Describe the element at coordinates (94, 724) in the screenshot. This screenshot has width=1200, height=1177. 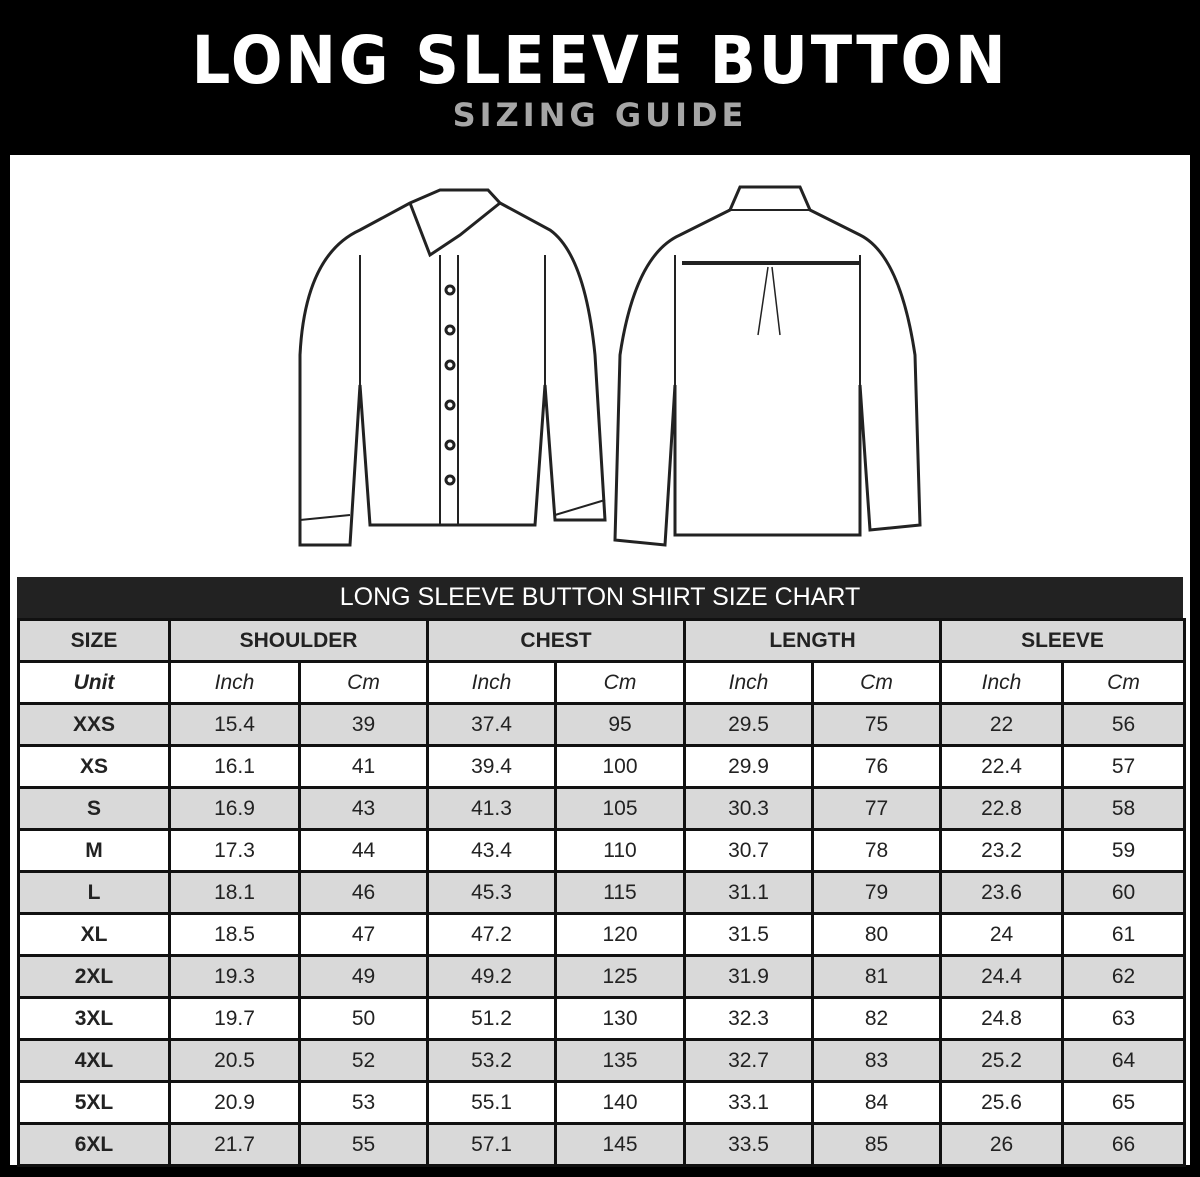
I see `size-cell: XXS` at that location.